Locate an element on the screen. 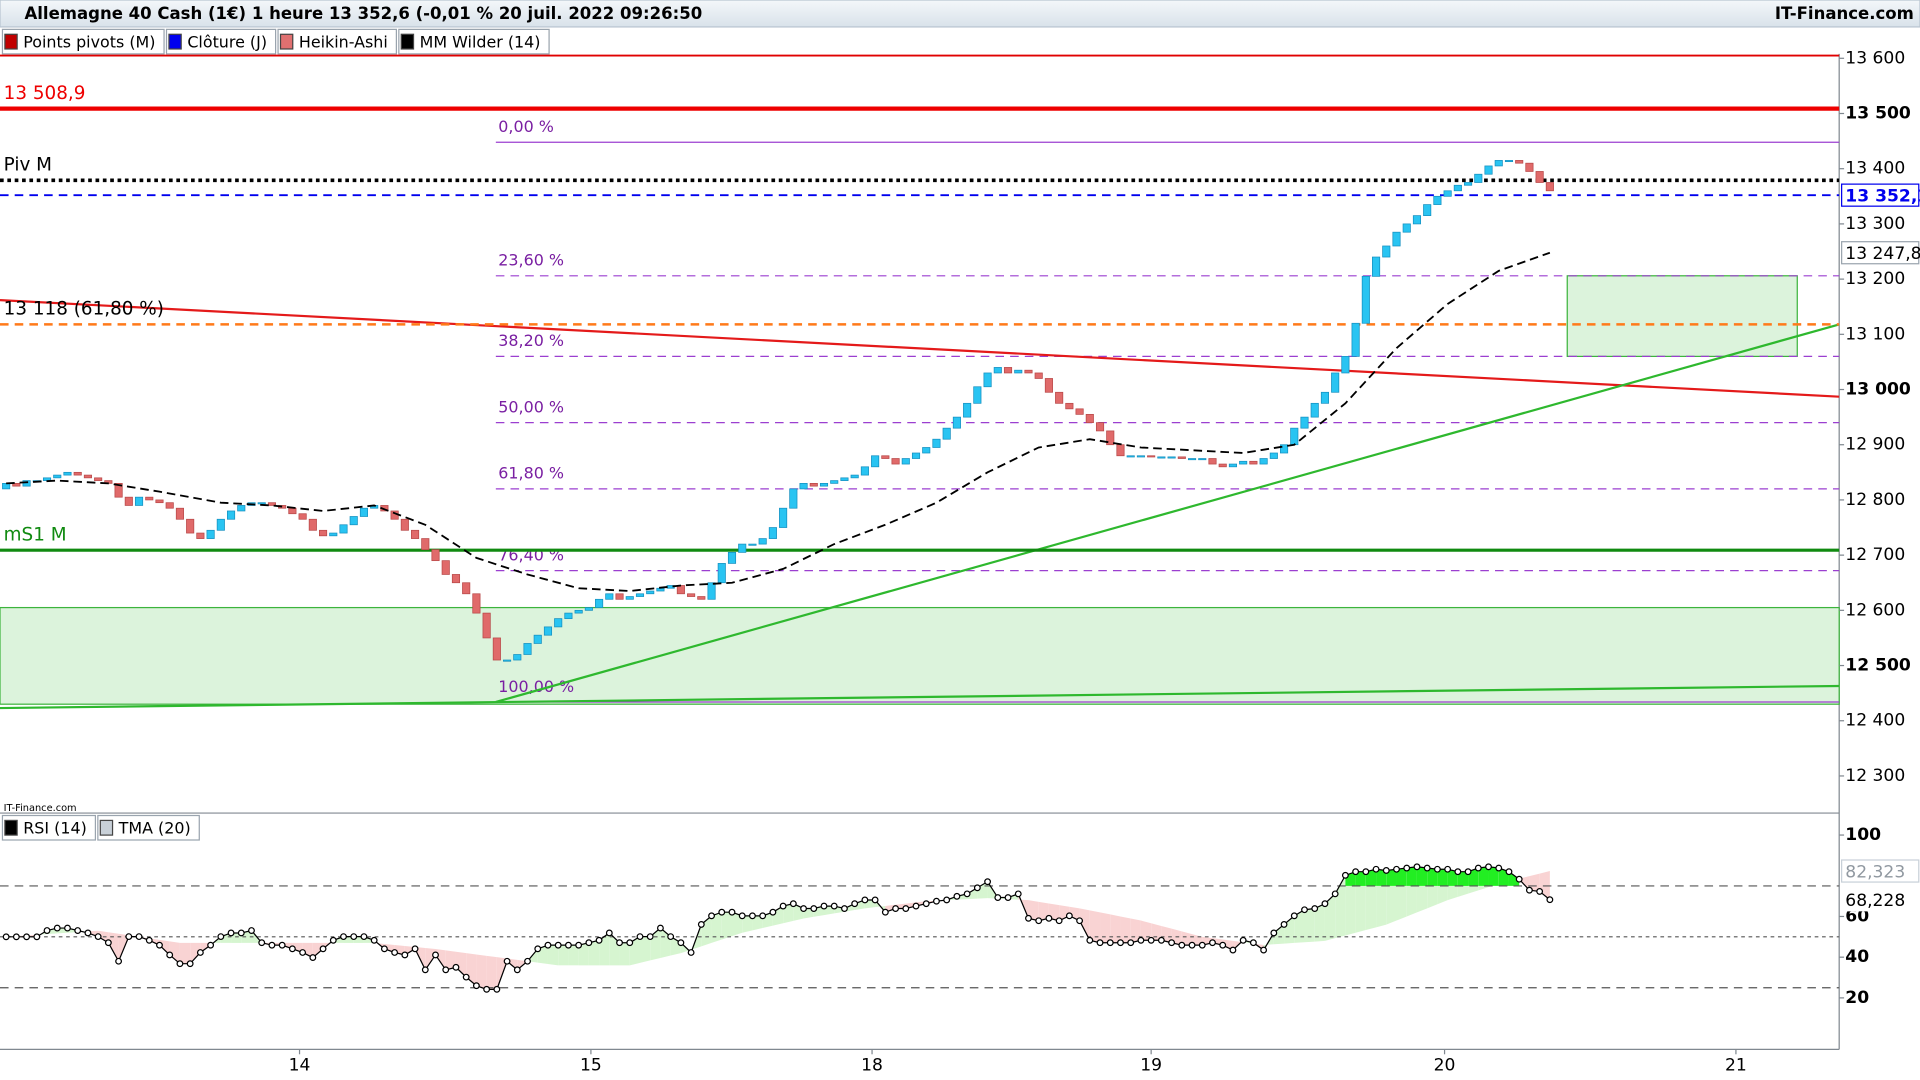 This screenshot has width=1920, height=1080. x-tick-label: 19 is located at coordinates (1151, 1065).